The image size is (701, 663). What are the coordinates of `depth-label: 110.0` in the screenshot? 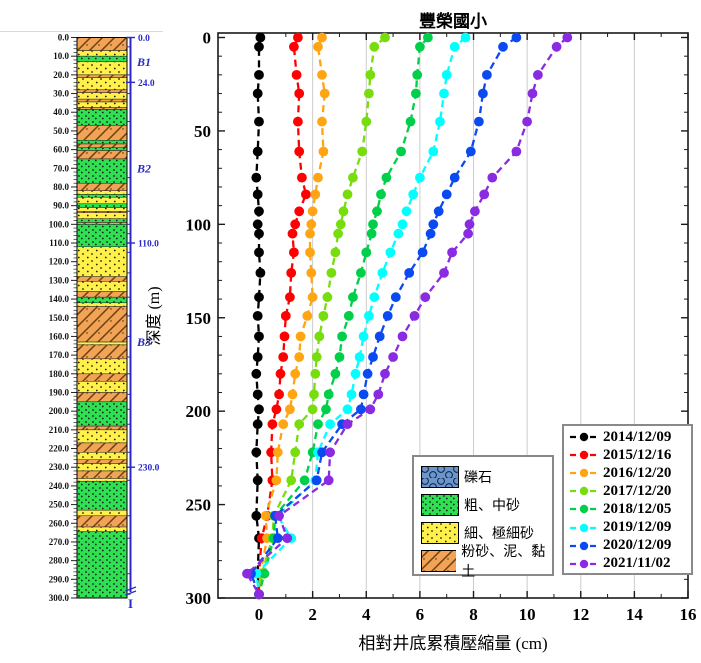 It's located at (59, 243).